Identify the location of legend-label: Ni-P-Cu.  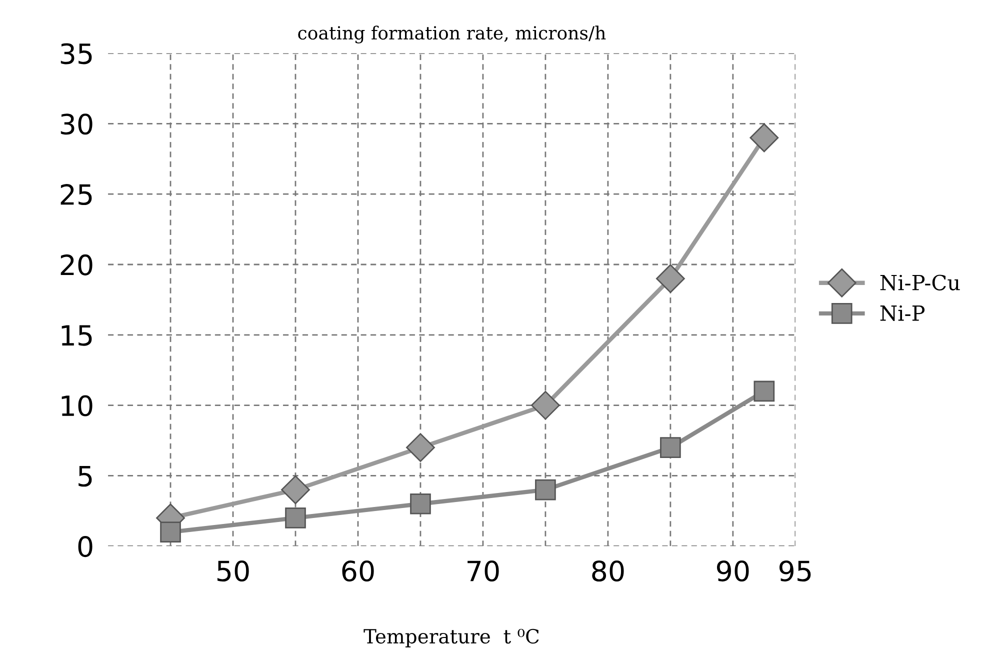
(920, 282).